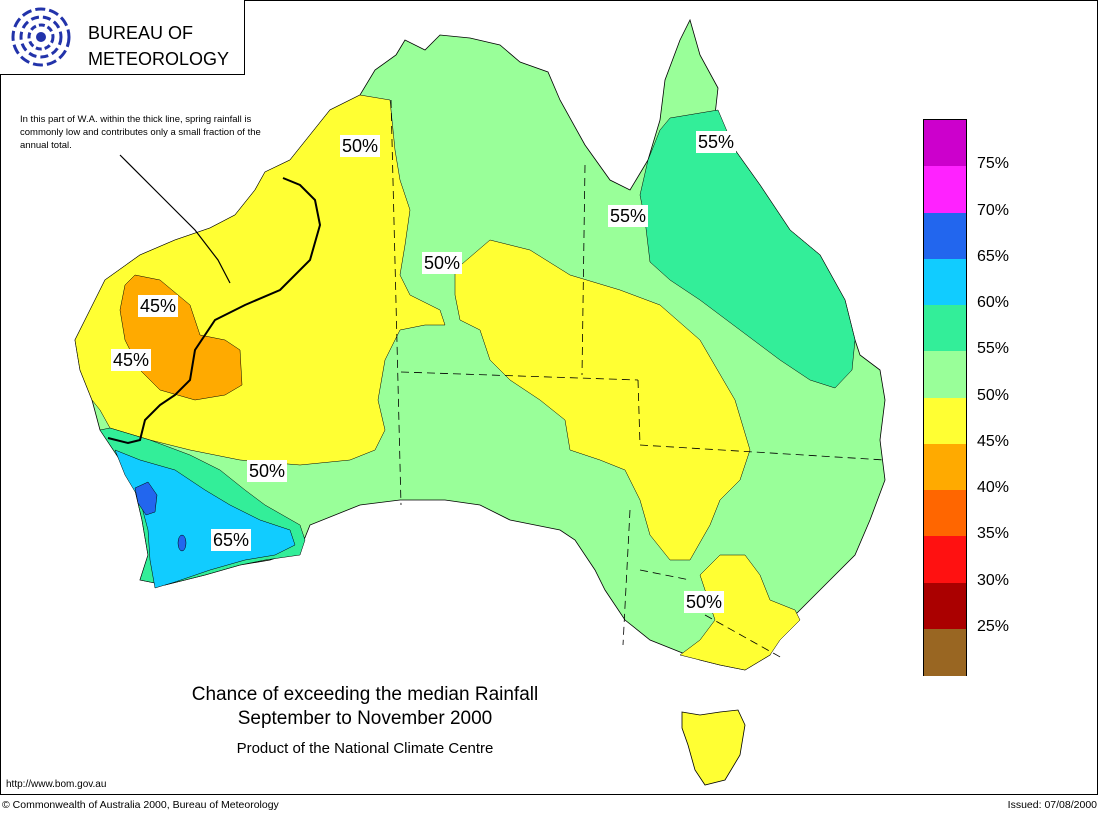 The image size is (1100, 813). Describe the element at coordinates (993, 256) in the screenshot. I see `legend-label: 65%` at that location.